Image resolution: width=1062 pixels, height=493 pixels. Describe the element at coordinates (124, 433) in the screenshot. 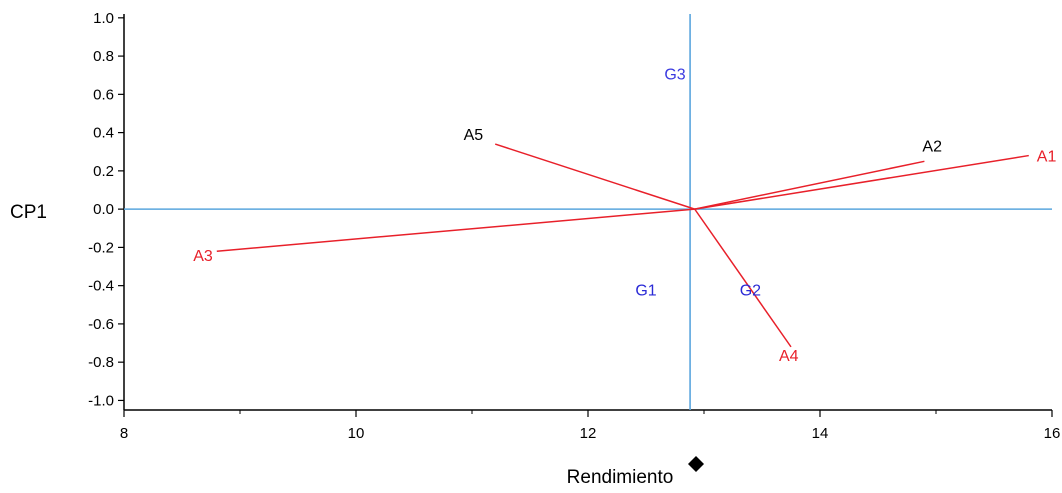

I see `x-tick-label: 8` at that location.